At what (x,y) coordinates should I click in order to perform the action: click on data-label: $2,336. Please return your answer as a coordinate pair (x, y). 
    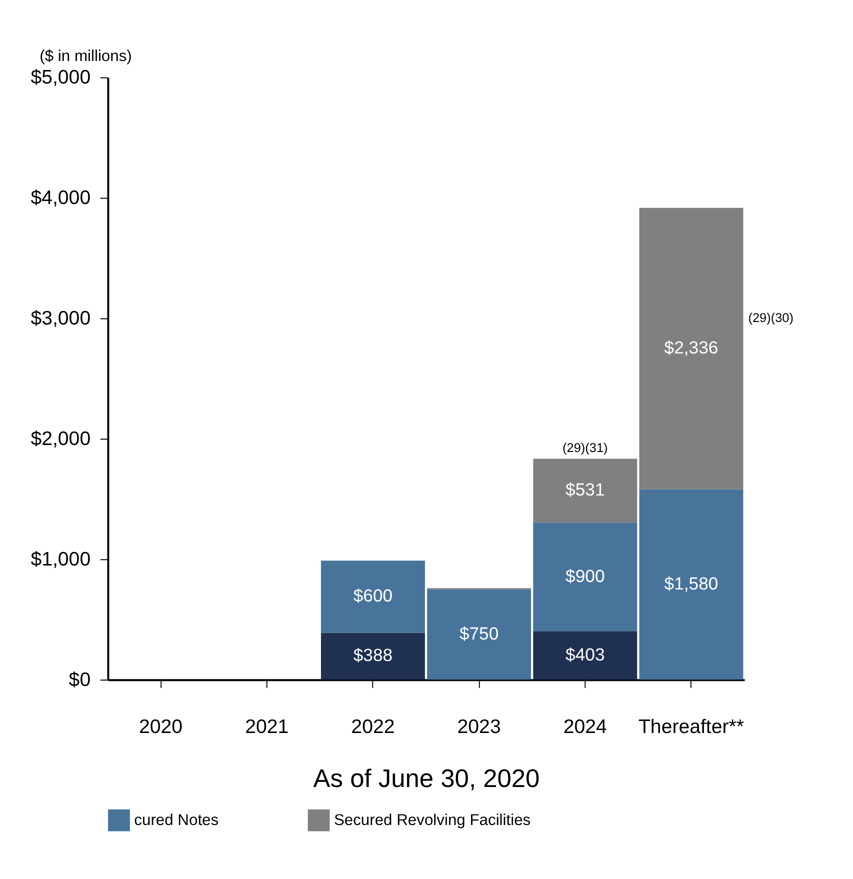
    Looking at the image, I should click on (691, 348).